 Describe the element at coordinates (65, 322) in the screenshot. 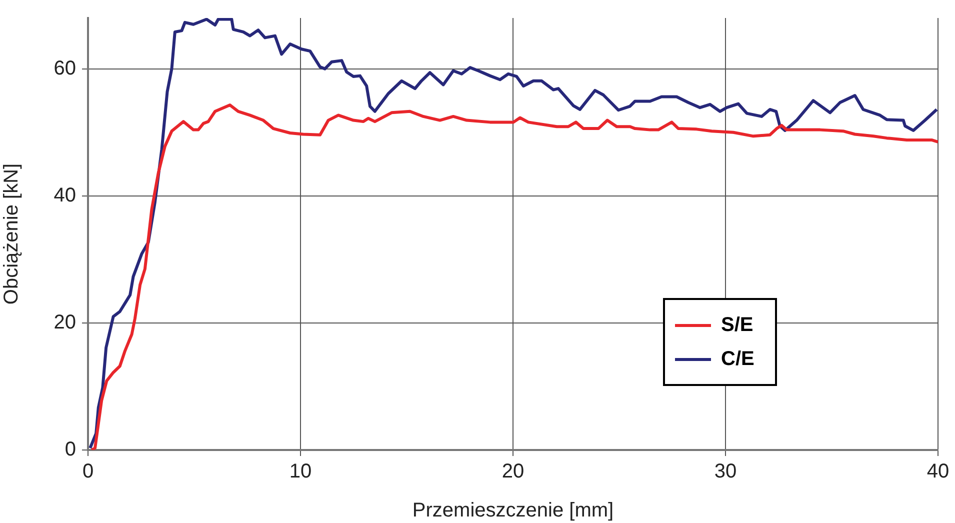

I see `y-tick-label: 20` at that location.